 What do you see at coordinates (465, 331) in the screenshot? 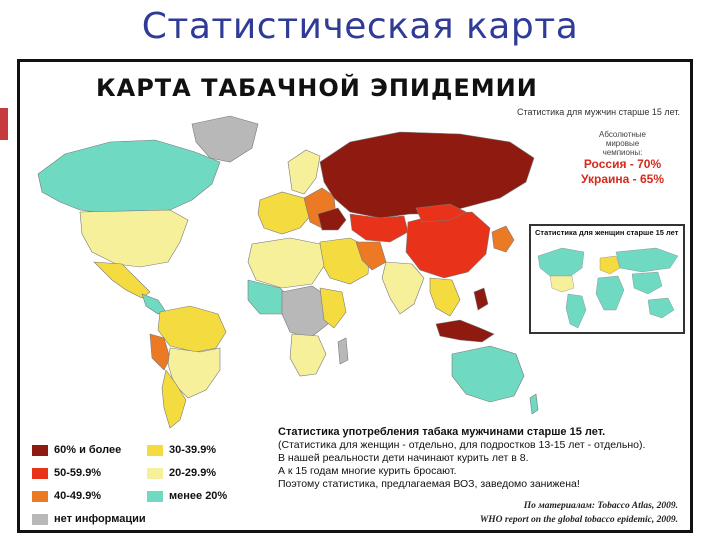
I see `region-indonesia` at bounding box center [465, 331].